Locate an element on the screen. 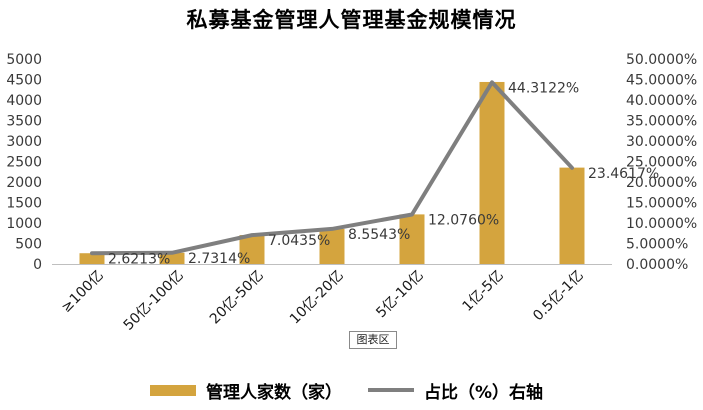 The height and width of the screenshot is (410, 703). legend-item-bars: 管理人家数（家） is located at coordinates (246, 390).